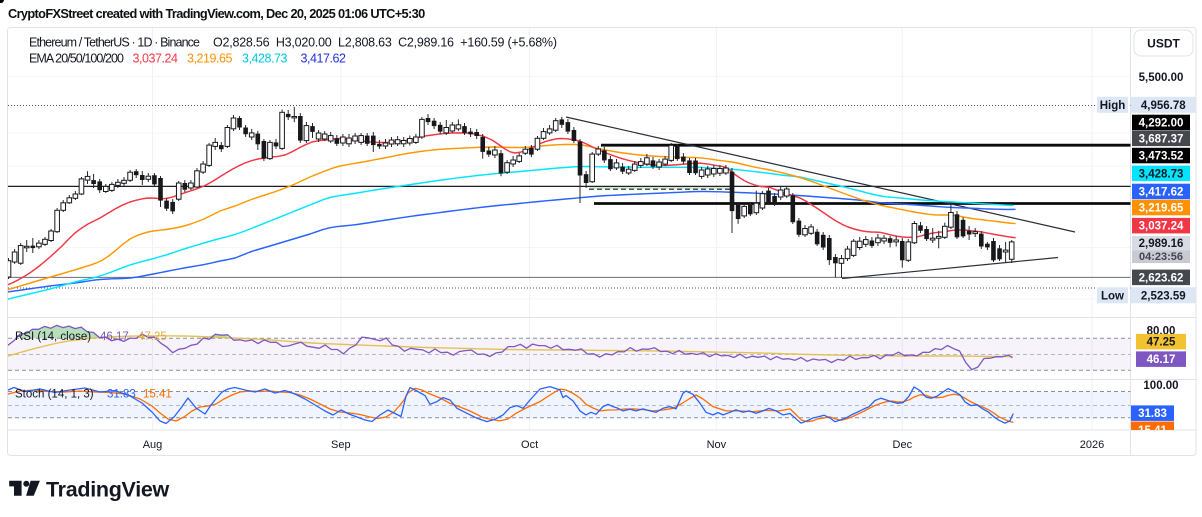 The height and width of the screenshot is (517, 1202). Describe the element at coordinates (1161, 78) in the screenshot. I see `svg-text: 5,500.00` at that location.